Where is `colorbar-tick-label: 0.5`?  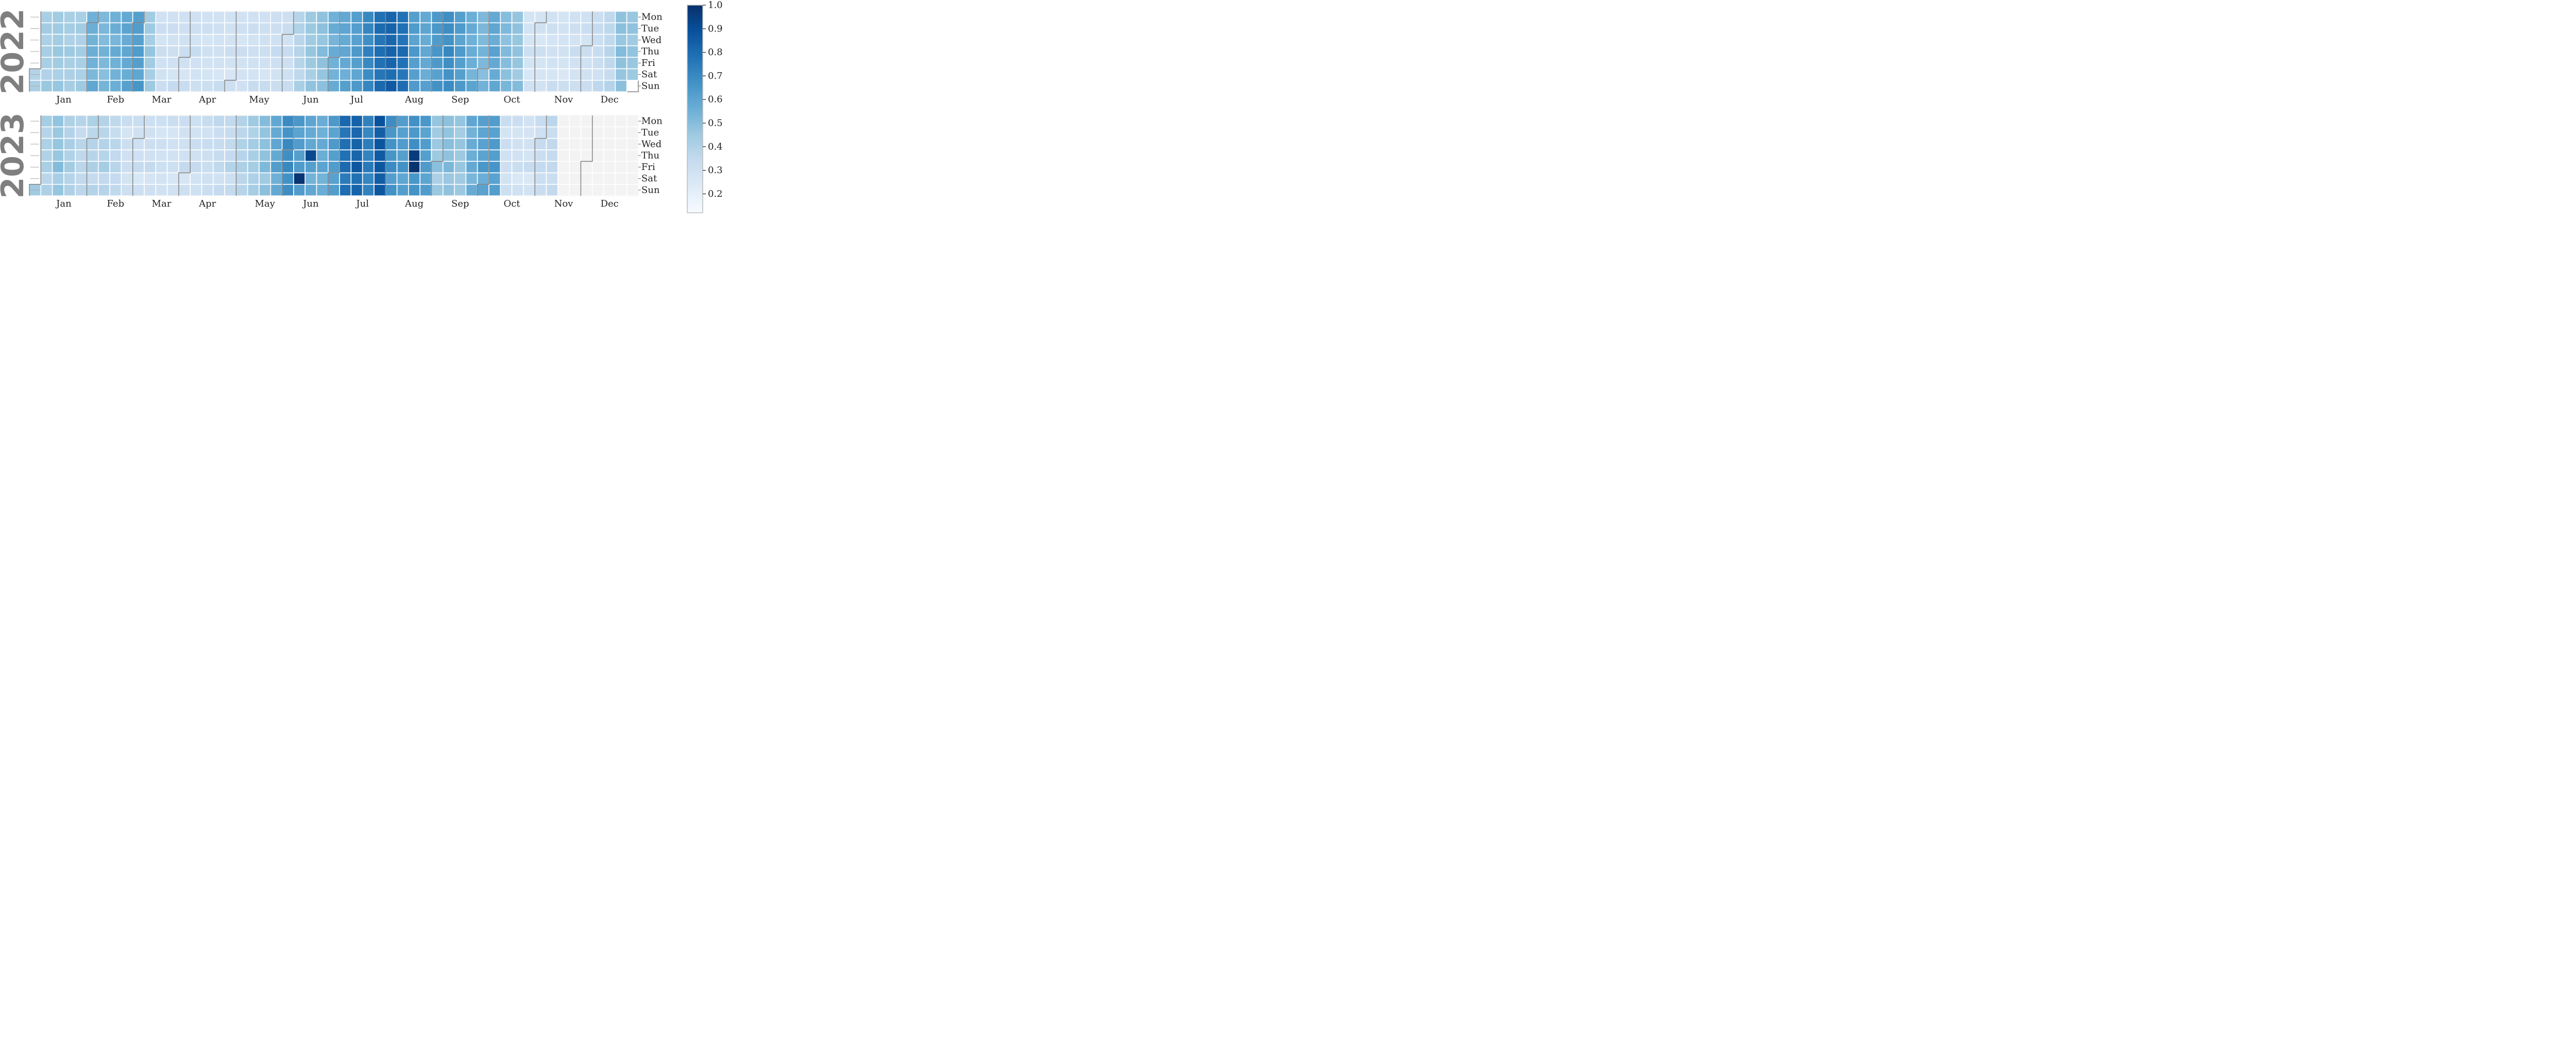
colorbar-tick-label: 0.5 is located at coordinates (715, 122).